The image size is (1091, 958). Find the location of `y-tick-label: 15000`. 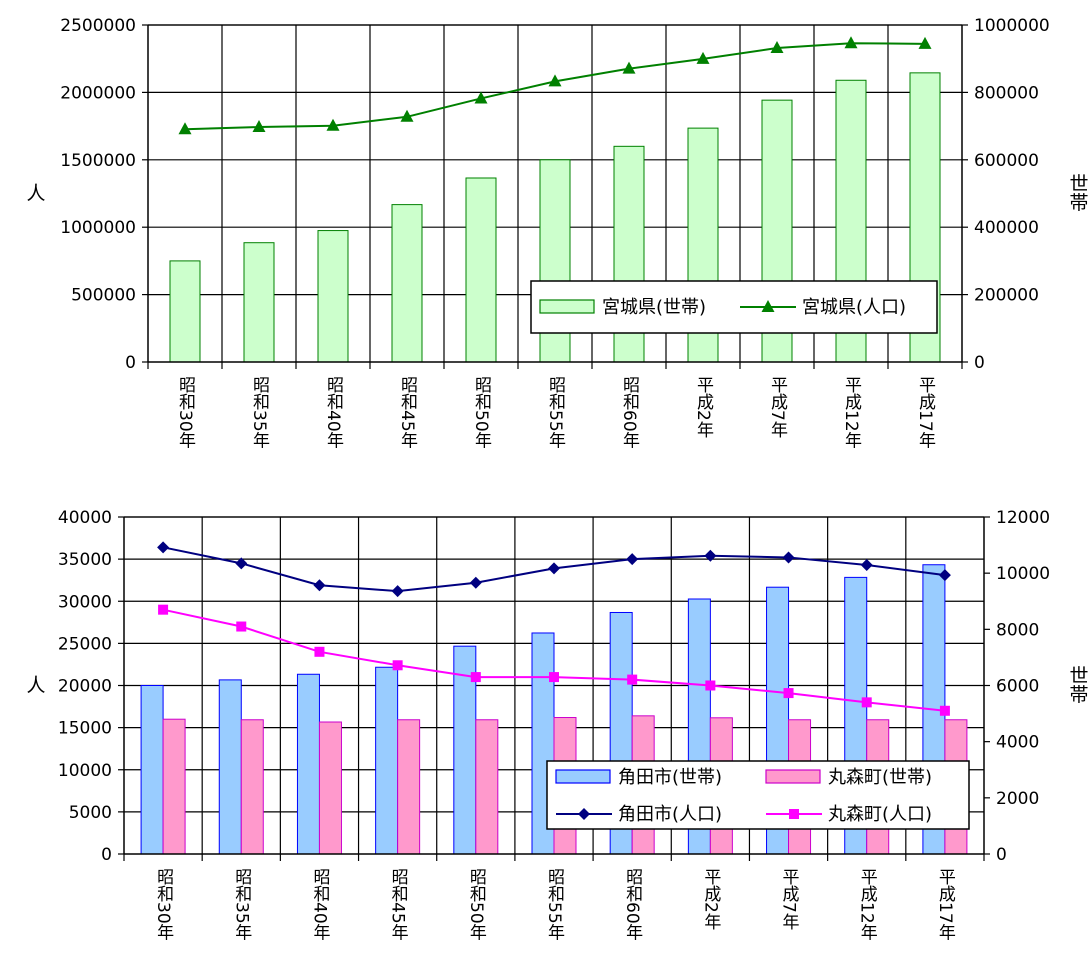

y-tick-label: 15000 is located at coordinates (85, 729).